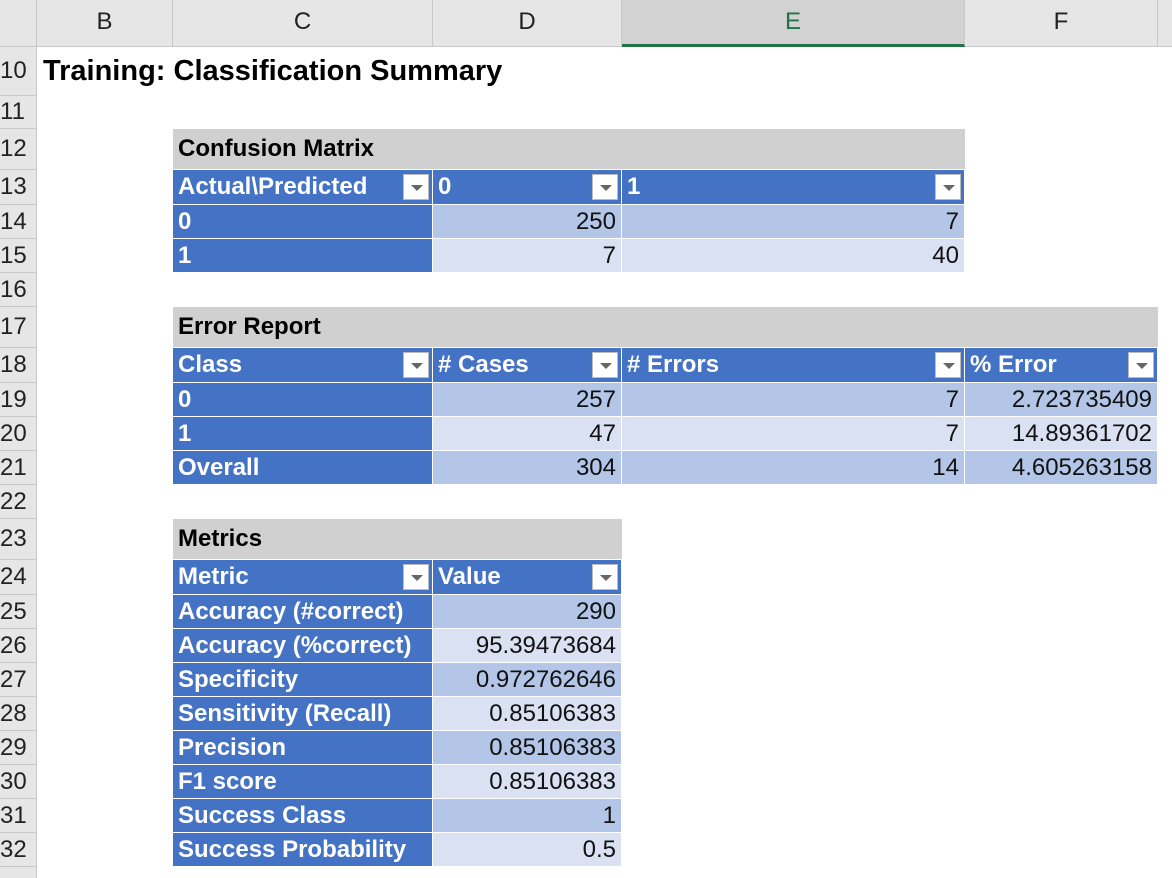  Describe the element at coordinates (18, 71) in the screenshot. I see `row-header: 10` at that location.